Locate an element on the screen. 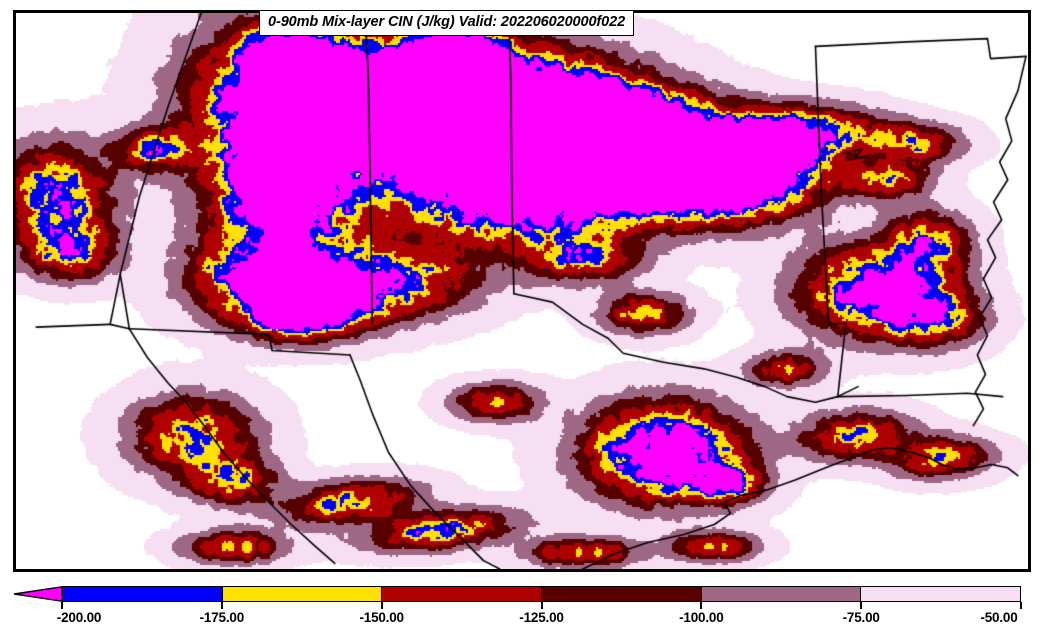  colorbar-label-4: -100.00 is located at coordinates (701, 617).